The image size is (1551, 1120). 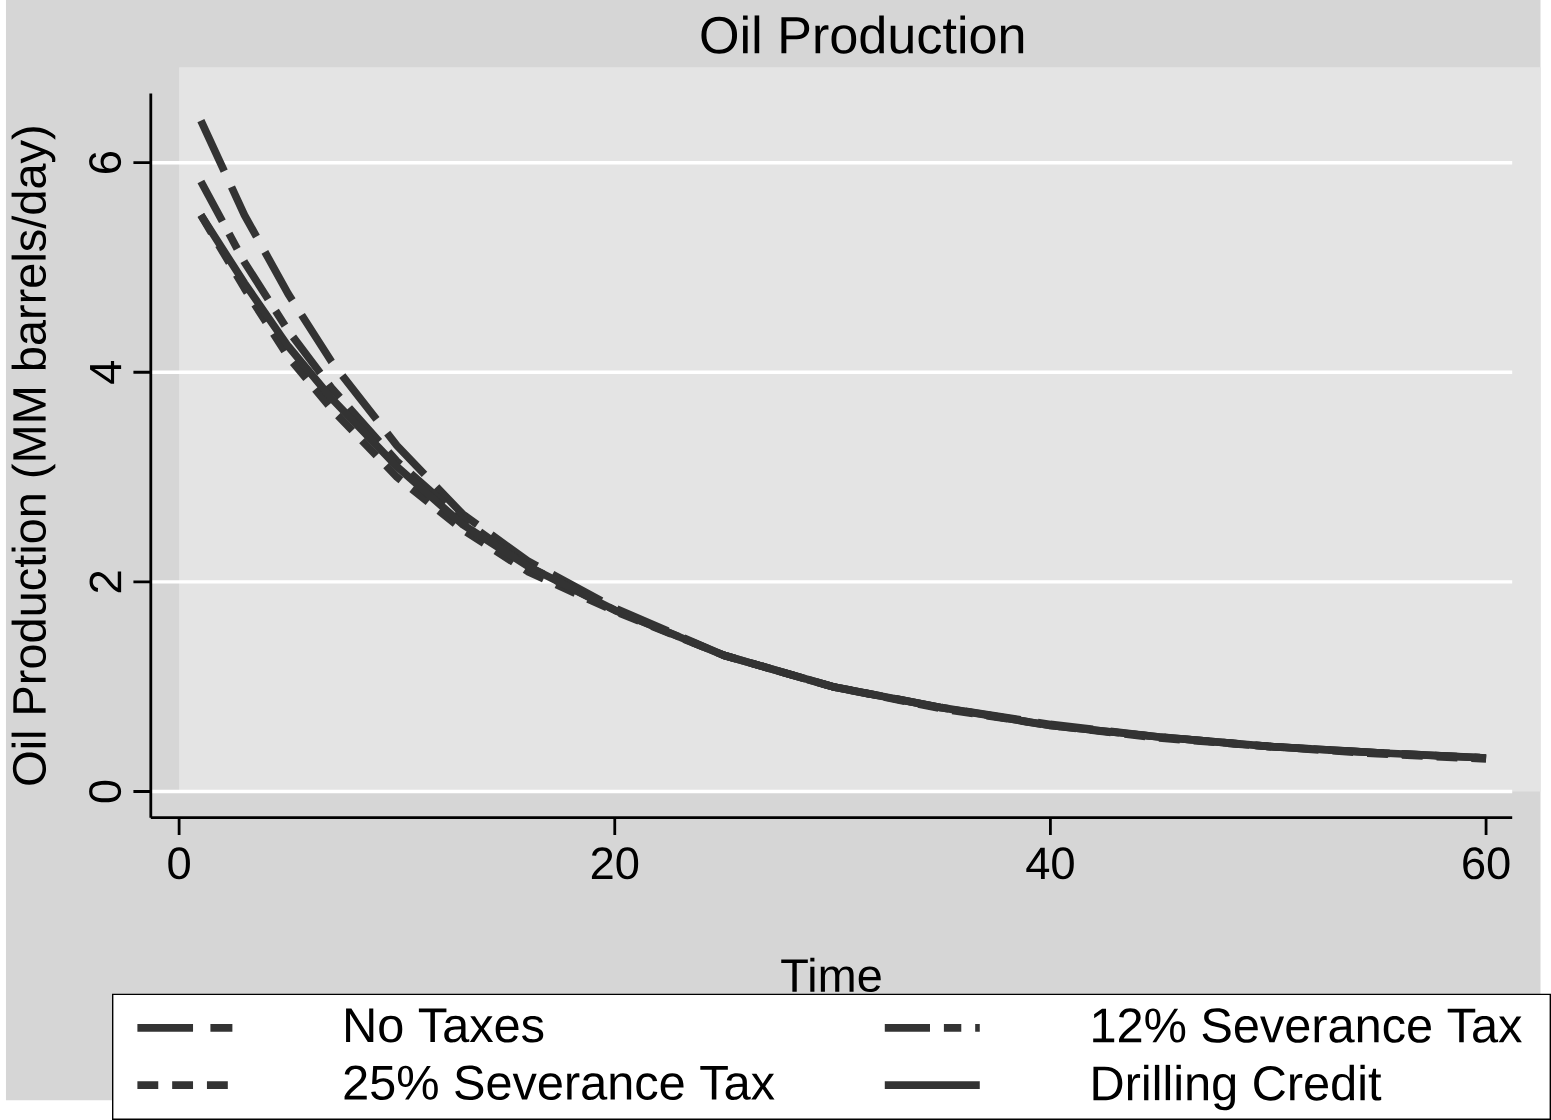 I want to click on x-tick-label: 60, so click(x=1486, y=863).